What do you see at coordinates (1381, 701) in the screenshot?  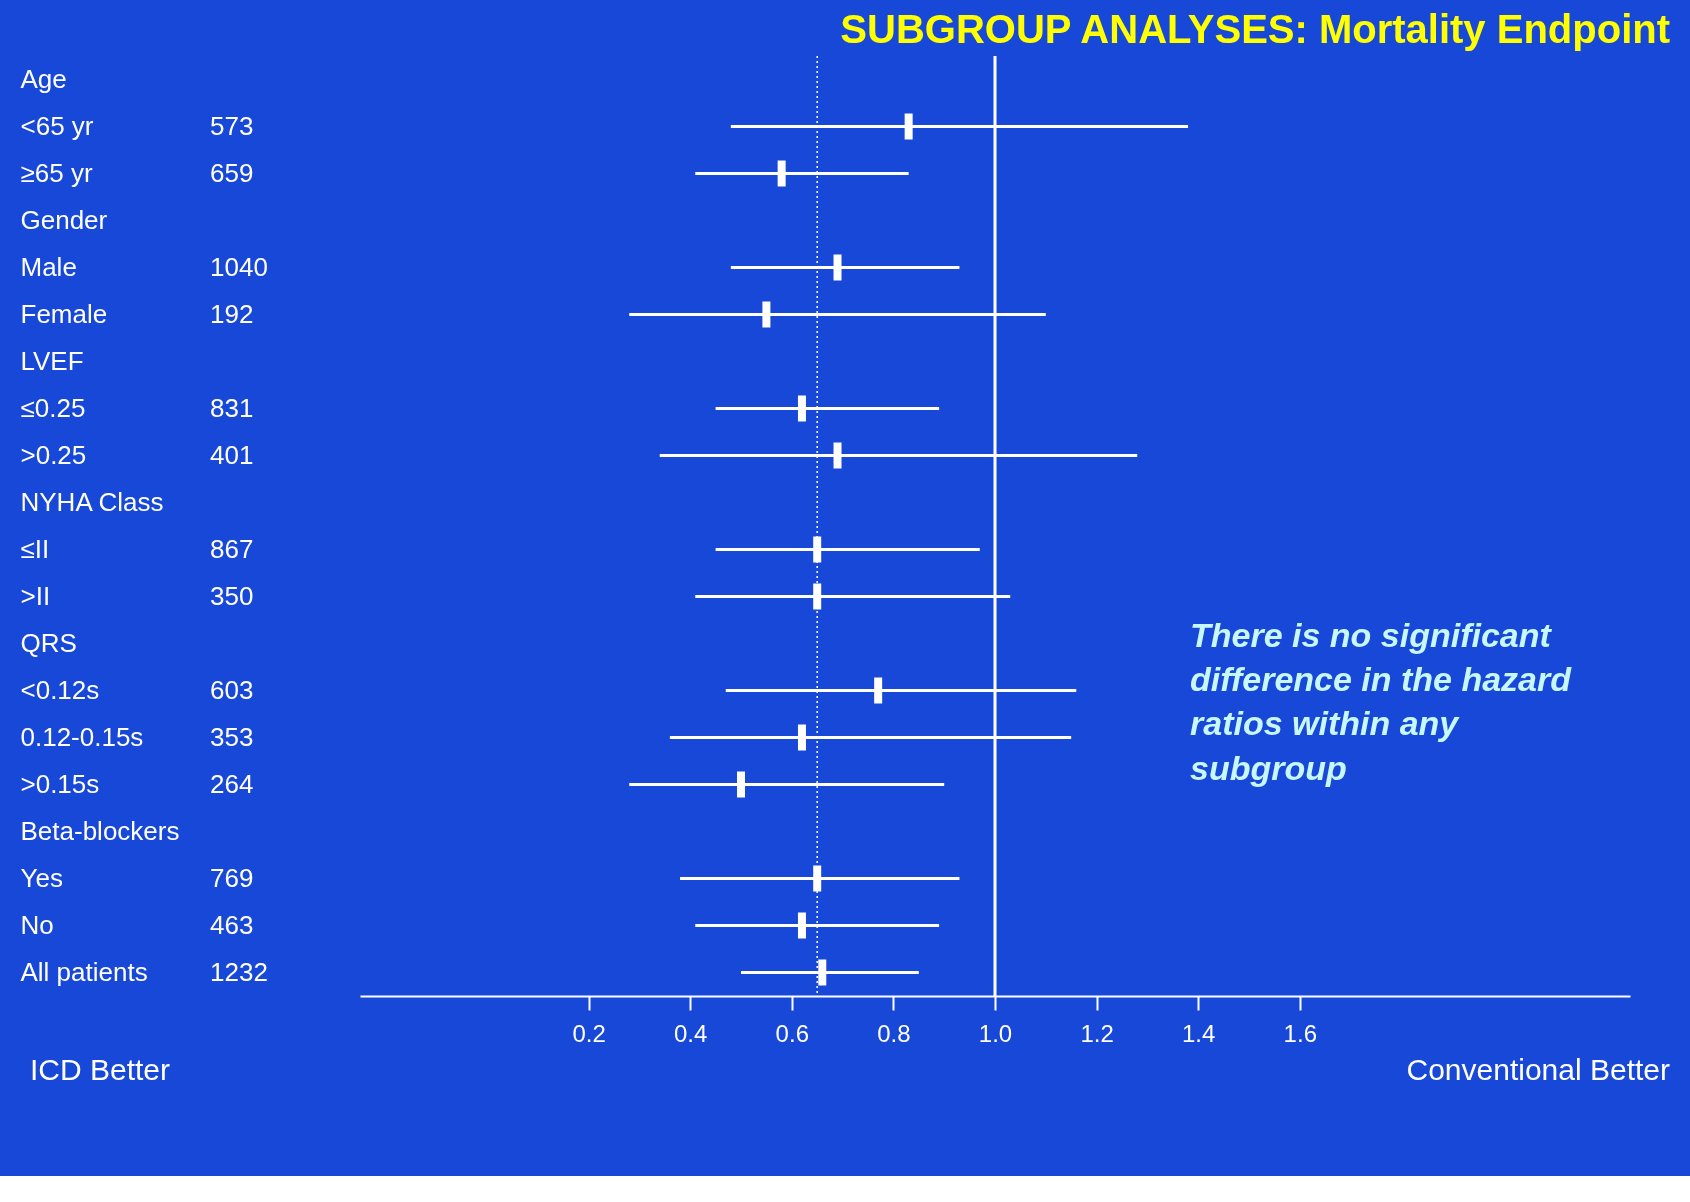 I see `annotation: There is no significant difference in the hazard ratios within any subgroup` at bounding box center [1381, 701].